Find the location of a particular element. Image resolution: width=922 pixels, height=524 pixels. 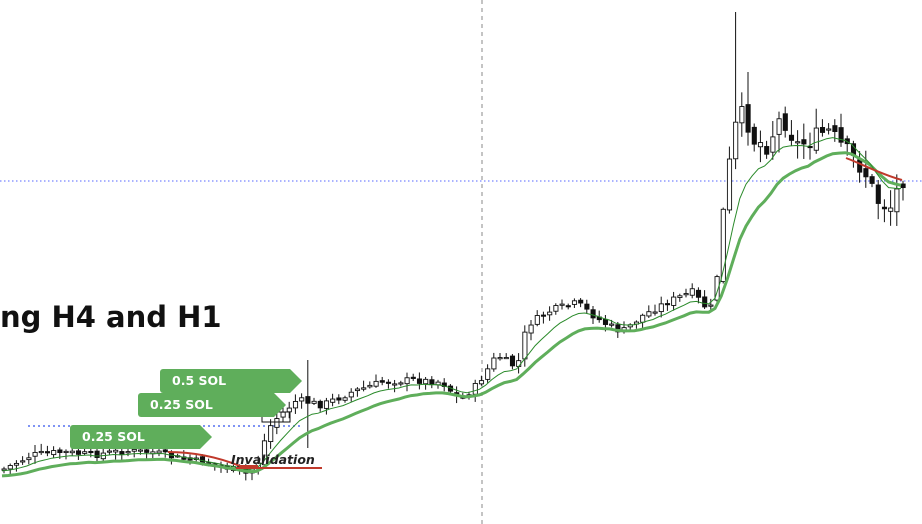

headline-text: ng H4 and H1 is located at coordinates (111, 317).